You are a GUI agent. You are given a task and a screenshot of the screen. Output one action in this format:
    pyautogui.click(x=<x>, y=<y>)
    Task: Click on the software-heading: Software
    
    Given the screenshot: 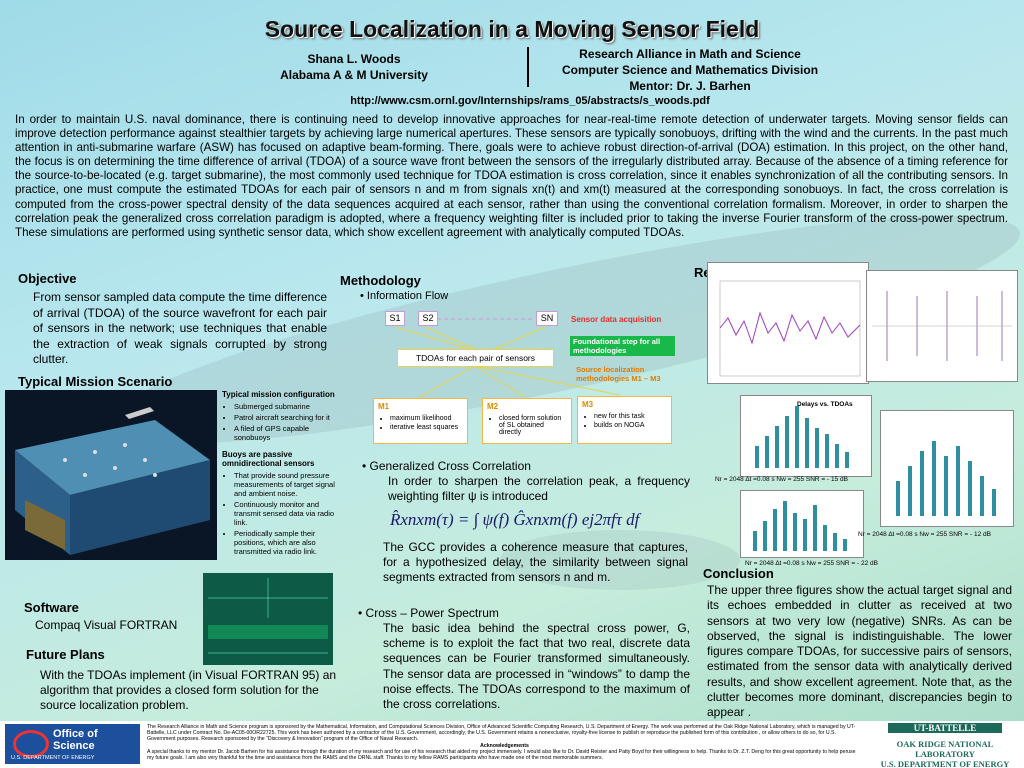 What is the action you would take?
    pyautogui.click(x=51, y=607)
    